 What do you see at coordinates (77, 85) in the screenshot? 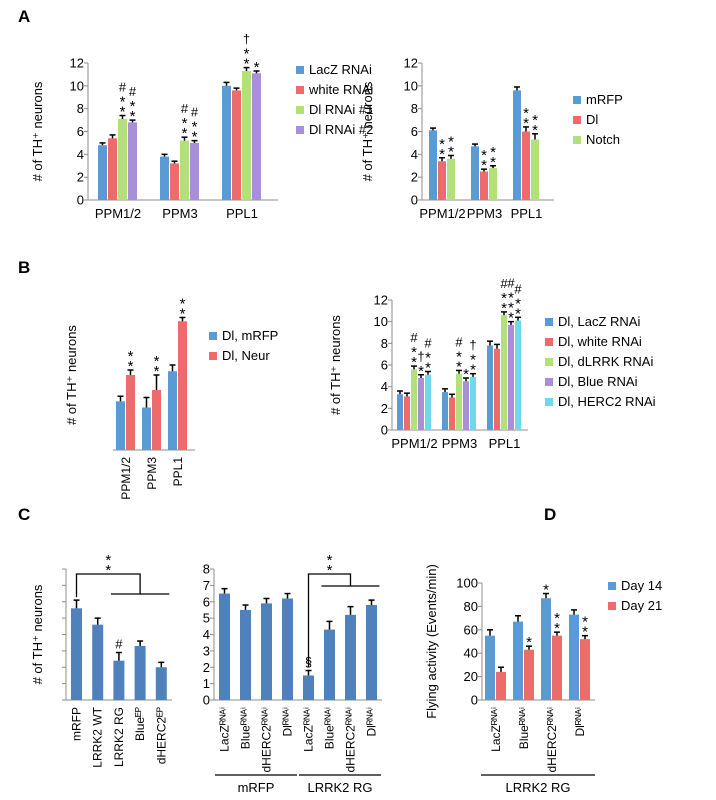
I see `y-tick-label: 10` at bounding box center [77, 85].